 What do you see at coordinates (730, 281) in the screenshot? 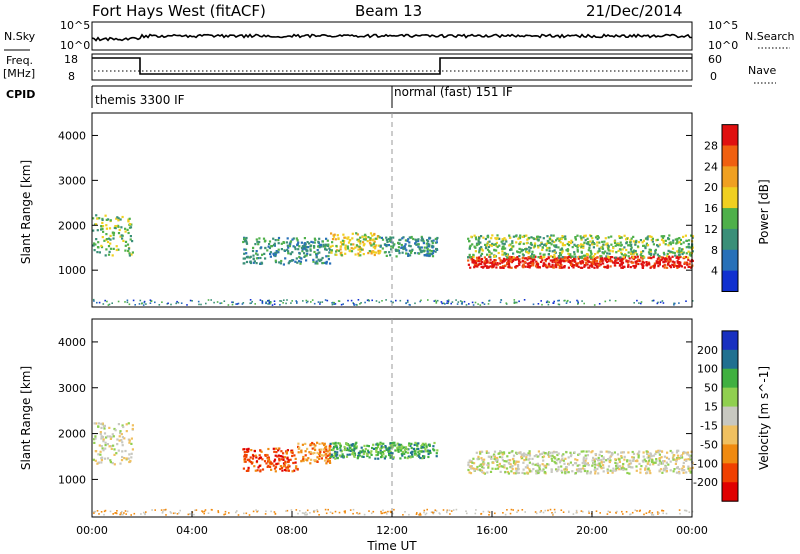
I see `colorbar-segment` at bounding box center [730, 281].